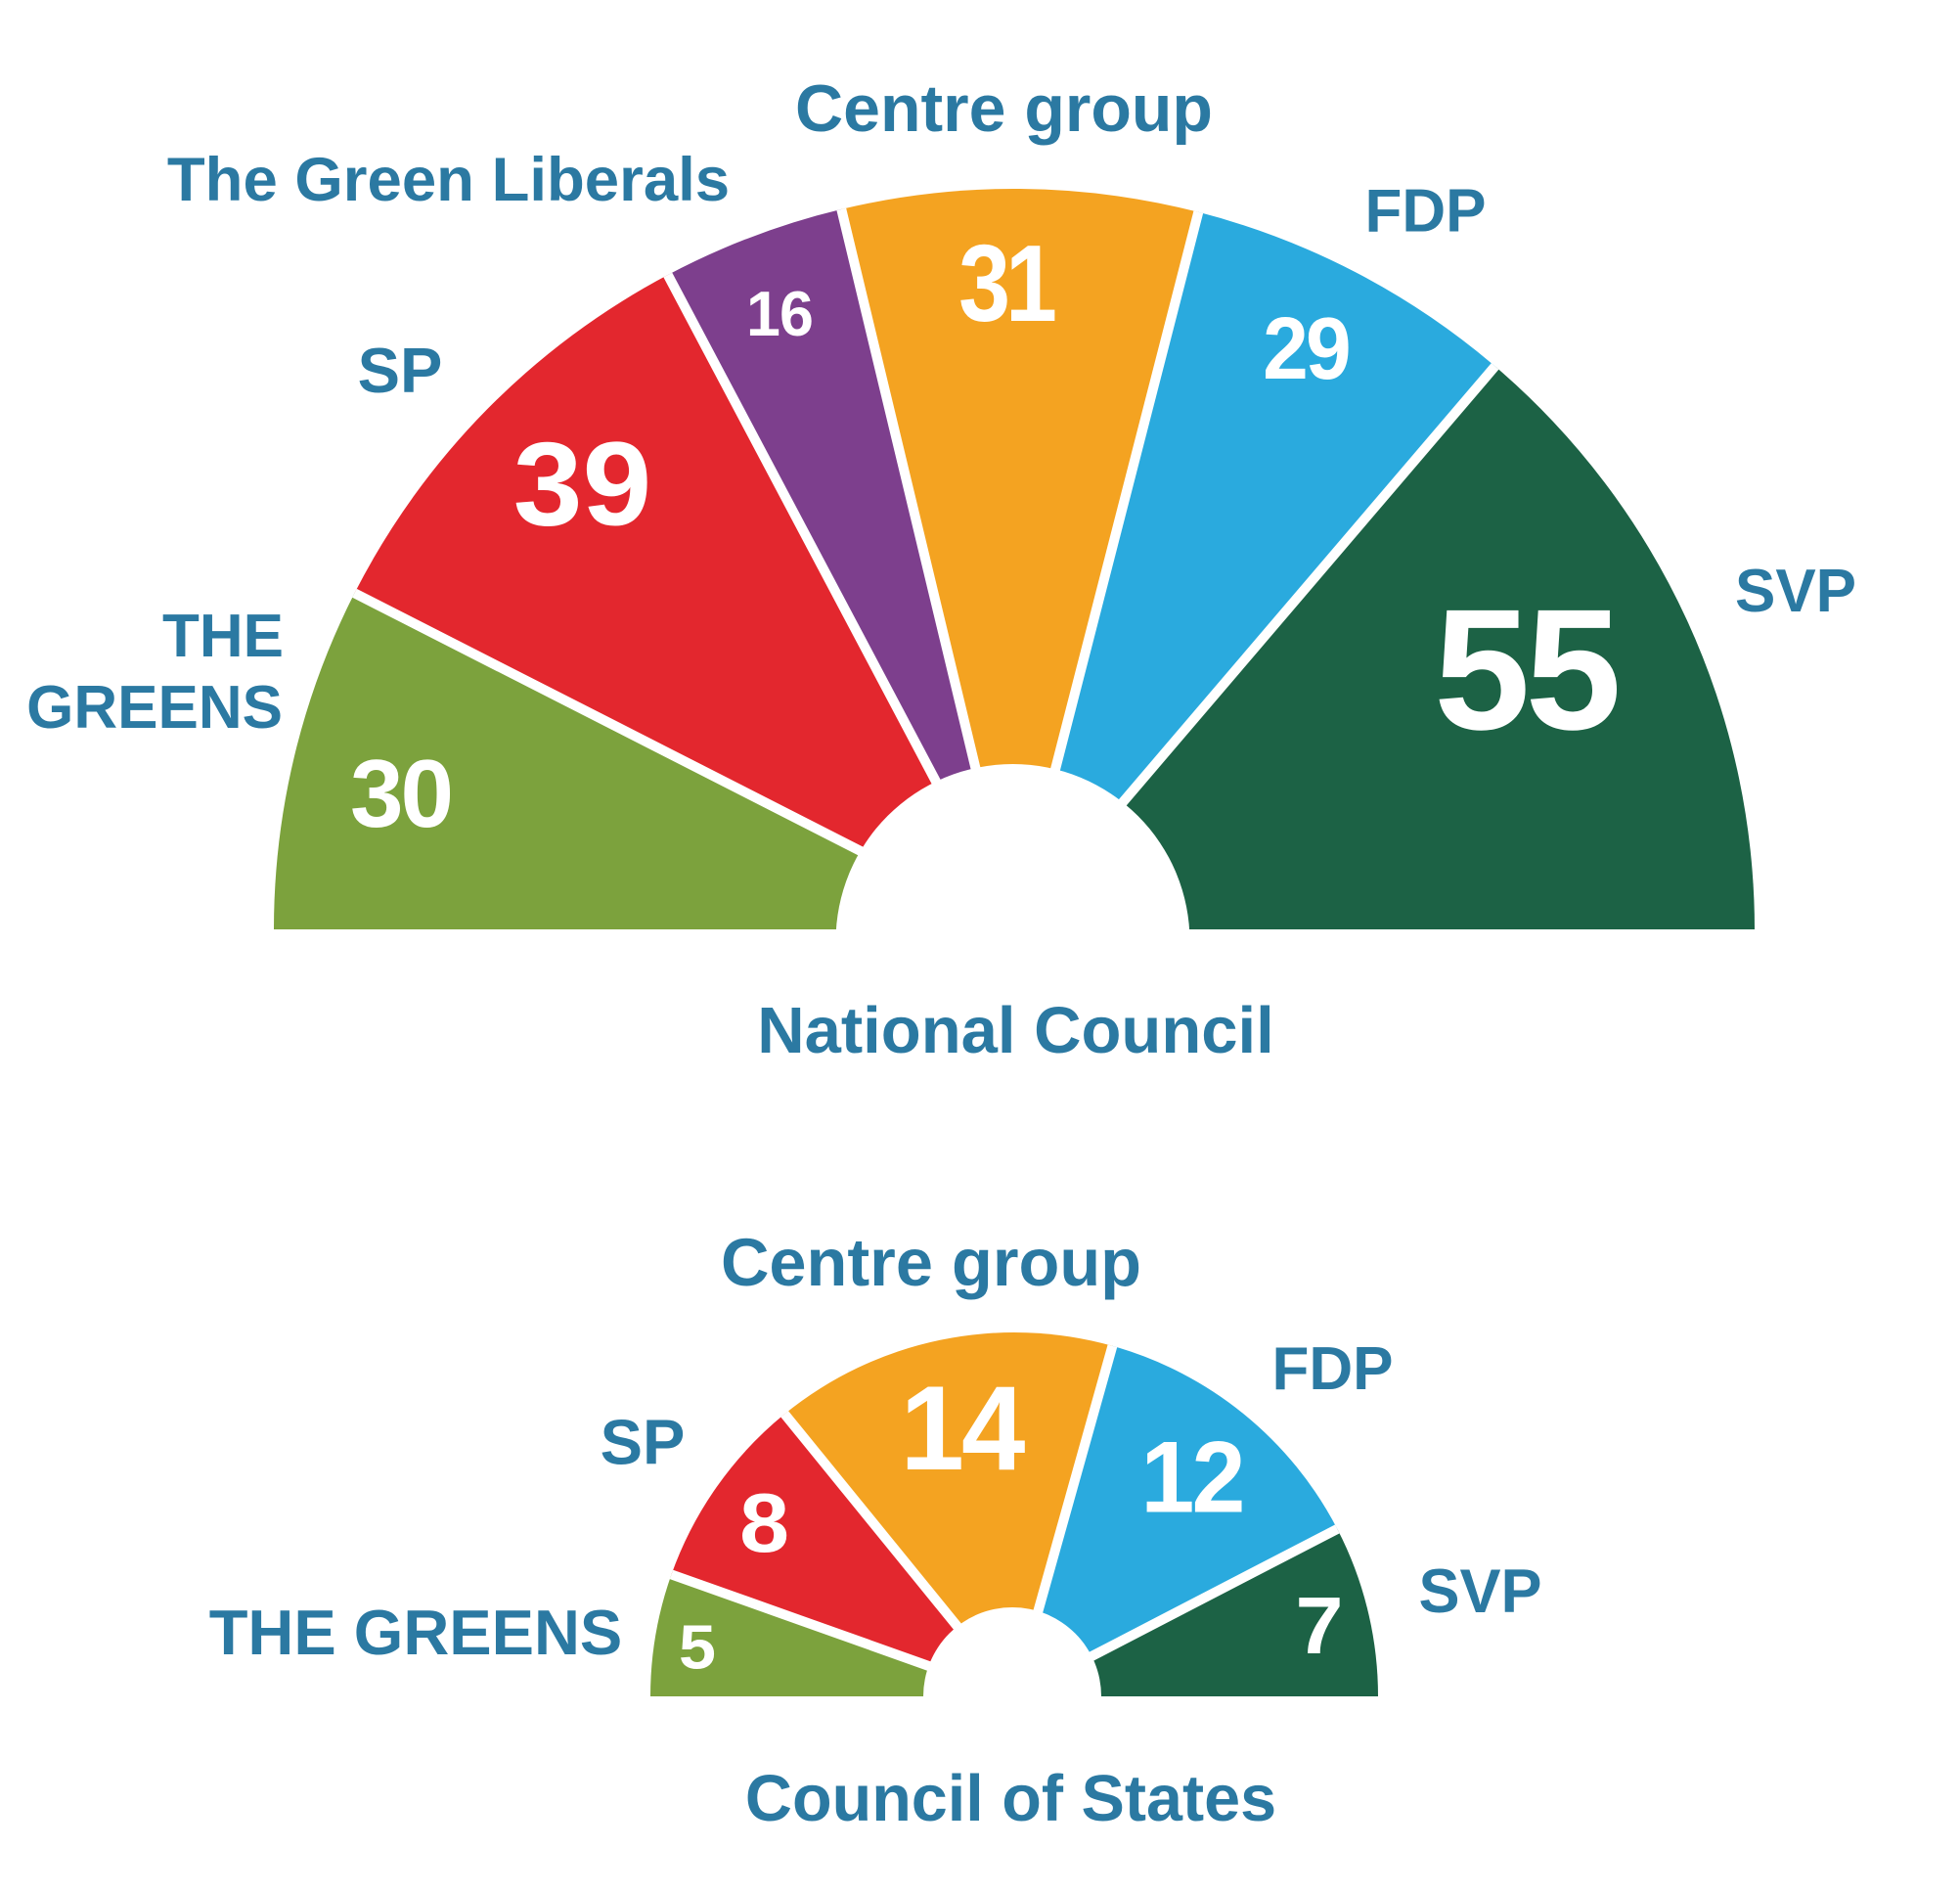  Describe the element at coordinates (1011, 1799) in the screenshot. I see `svg-text: Council of States` at that location.